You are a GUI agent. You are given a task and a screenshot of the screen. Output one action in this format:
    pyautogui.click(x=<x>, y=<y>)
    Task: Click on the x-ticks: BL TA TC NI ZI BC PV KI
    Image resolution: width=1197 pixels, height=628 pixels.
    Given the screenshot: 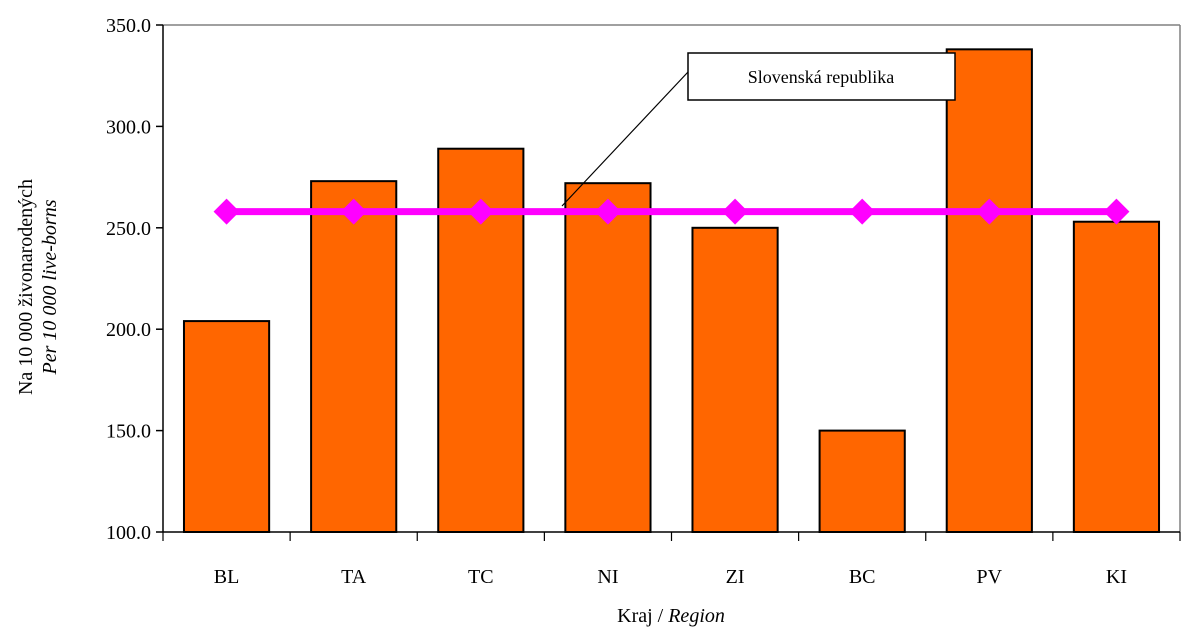 What is the action you would take?
    pyautogui.click(x=671, y=560)
    